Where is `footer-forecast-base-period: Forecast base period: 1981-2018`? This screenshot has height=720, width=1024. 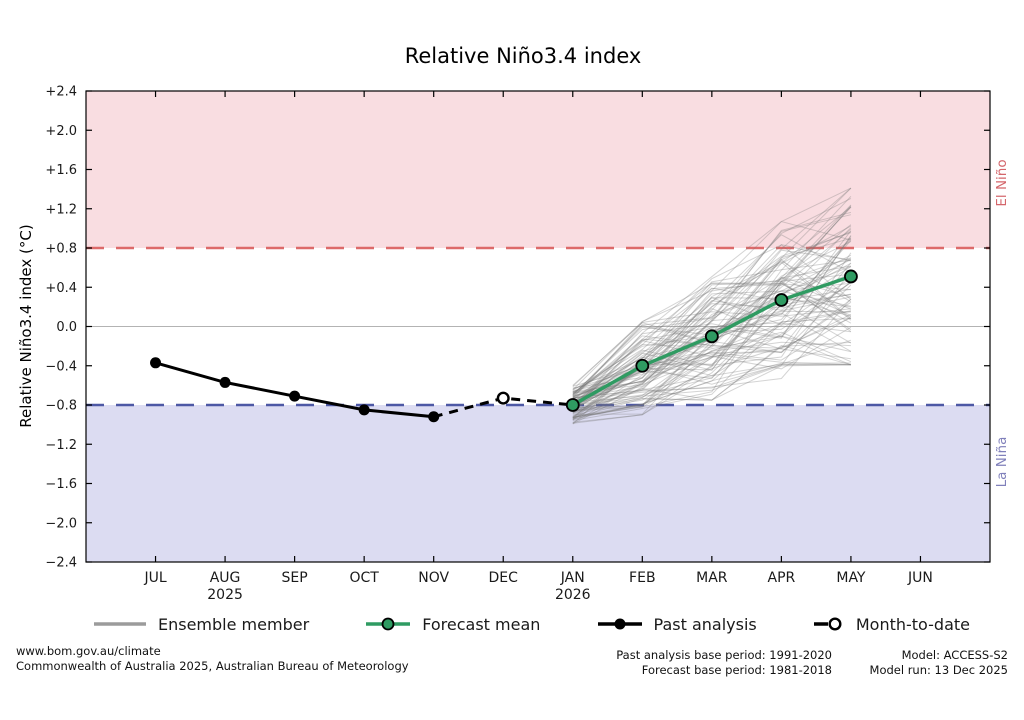
footer-forecast-base-period: Forecast base period: 1981-2018 is located at coordinates (736, 670).